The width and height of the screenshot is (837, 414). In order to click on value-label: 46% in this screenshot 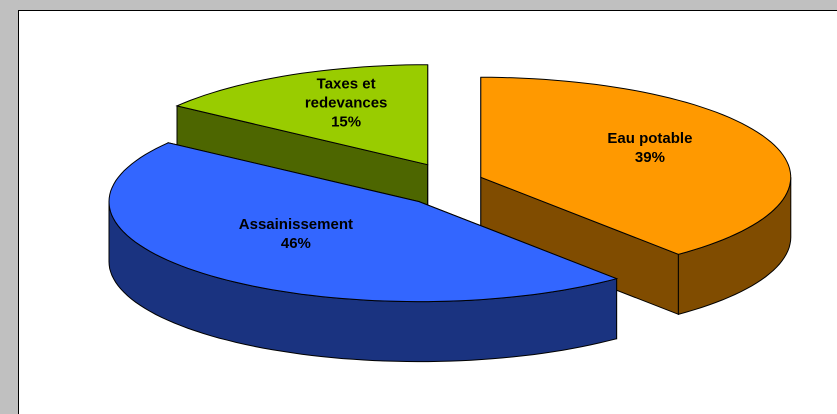, I will do `click(295, 243)`.